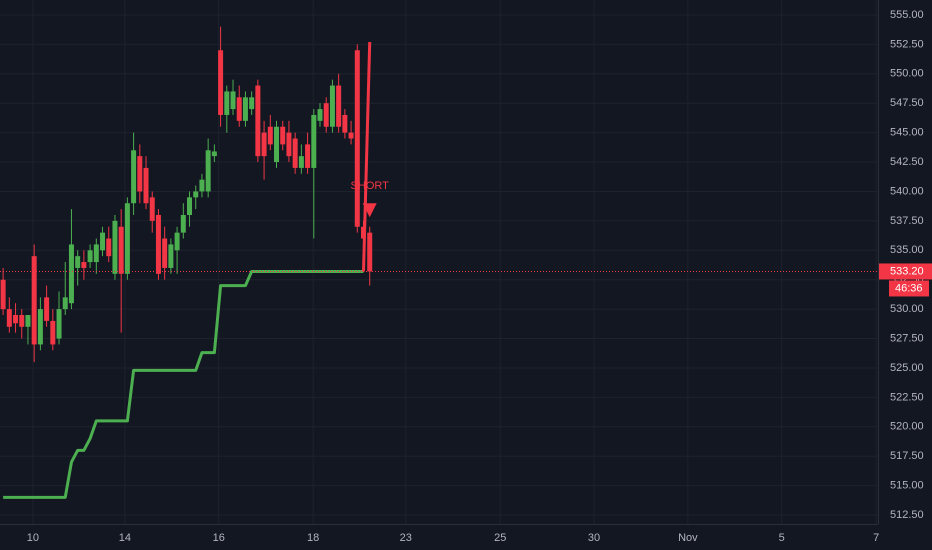 The width and height of the screenshot is (932, 550). I want to click on x-tick-label: 30, so click(594, 538).